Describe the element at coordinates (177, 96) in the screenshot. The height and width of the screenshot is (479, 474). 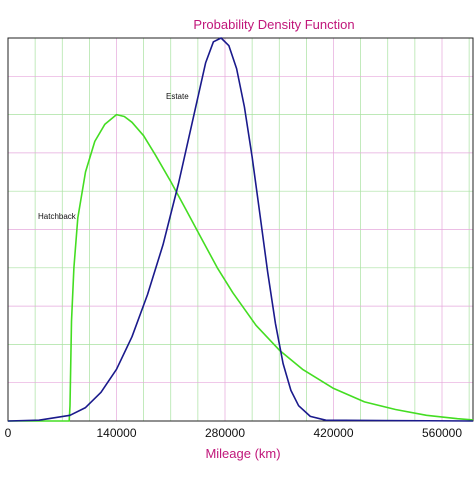
I see `series-label-estate: Estate` at that location.